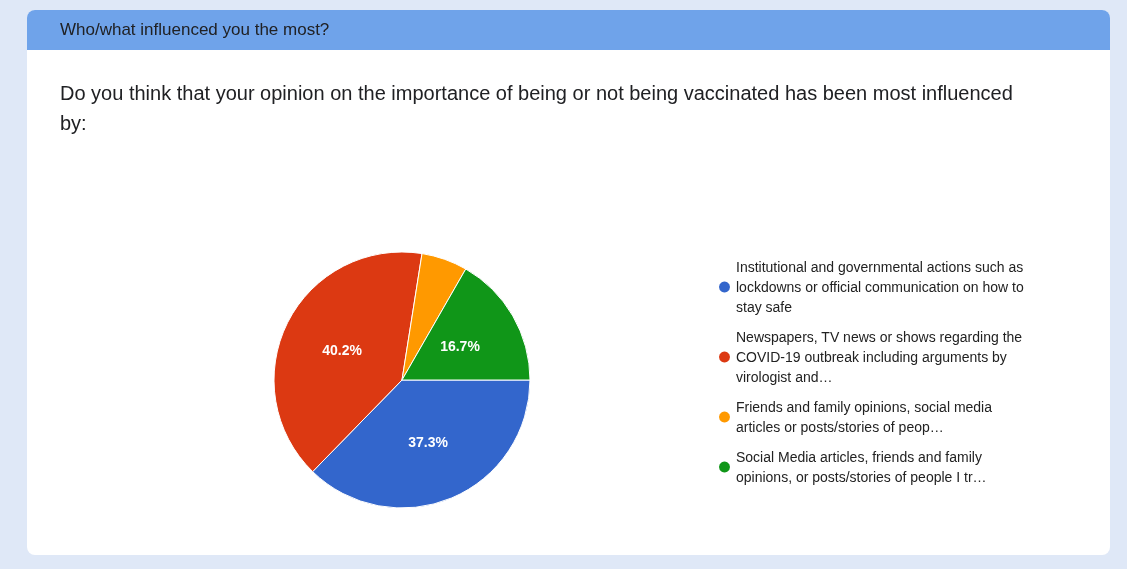 This screenshot has width=1127, height=569. Describe the element at coordinates (460, 346) in the screenshot. I see `data-label: 16.7%` at that location.